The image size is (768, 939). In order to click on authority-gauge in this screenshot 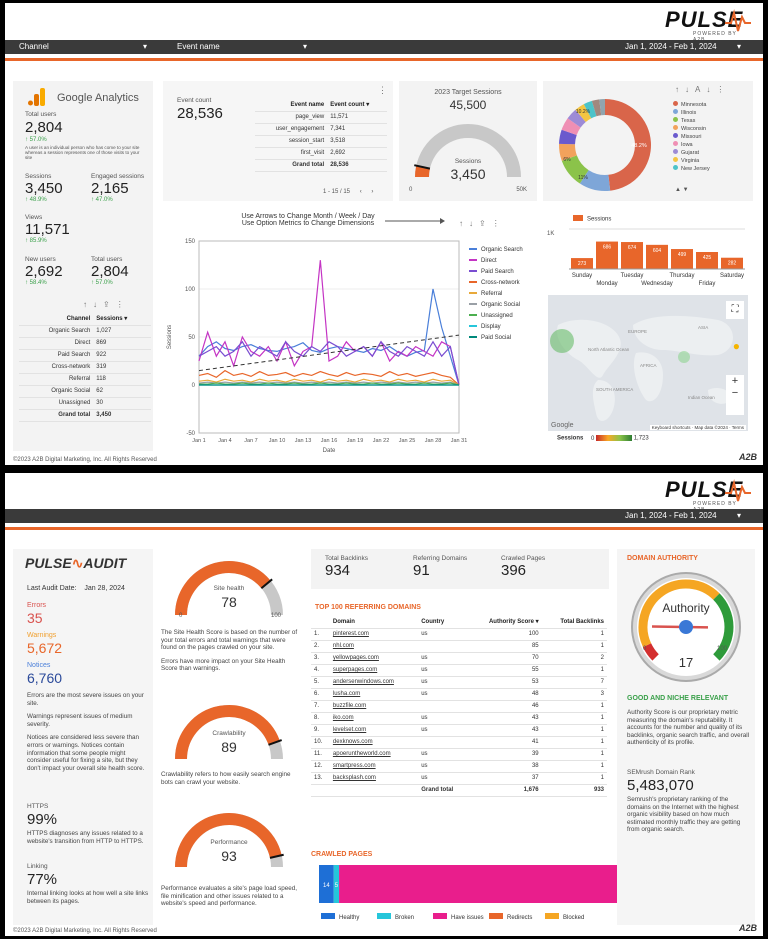, I will do `click(686, 627)`.